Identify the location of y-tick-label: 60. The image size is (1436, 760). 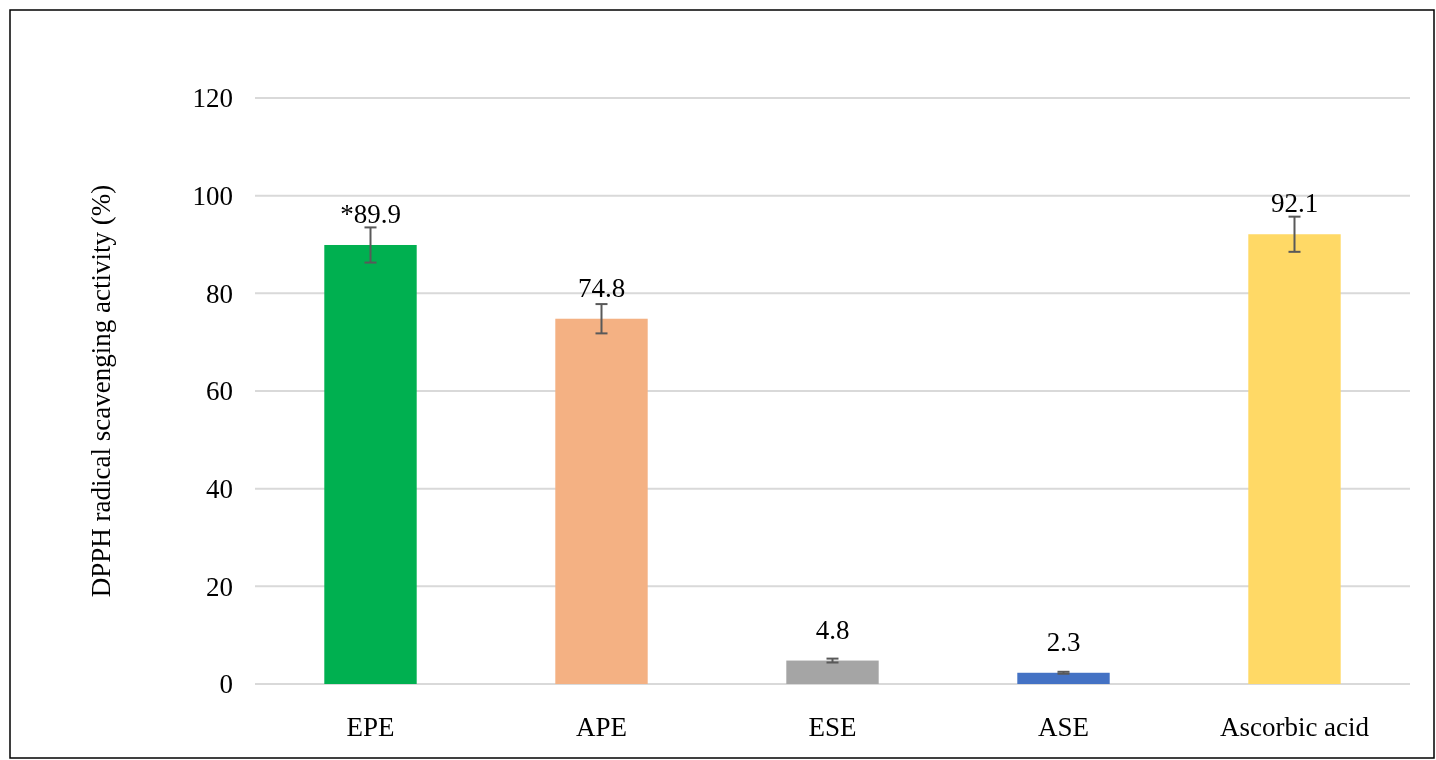
(219, 391).